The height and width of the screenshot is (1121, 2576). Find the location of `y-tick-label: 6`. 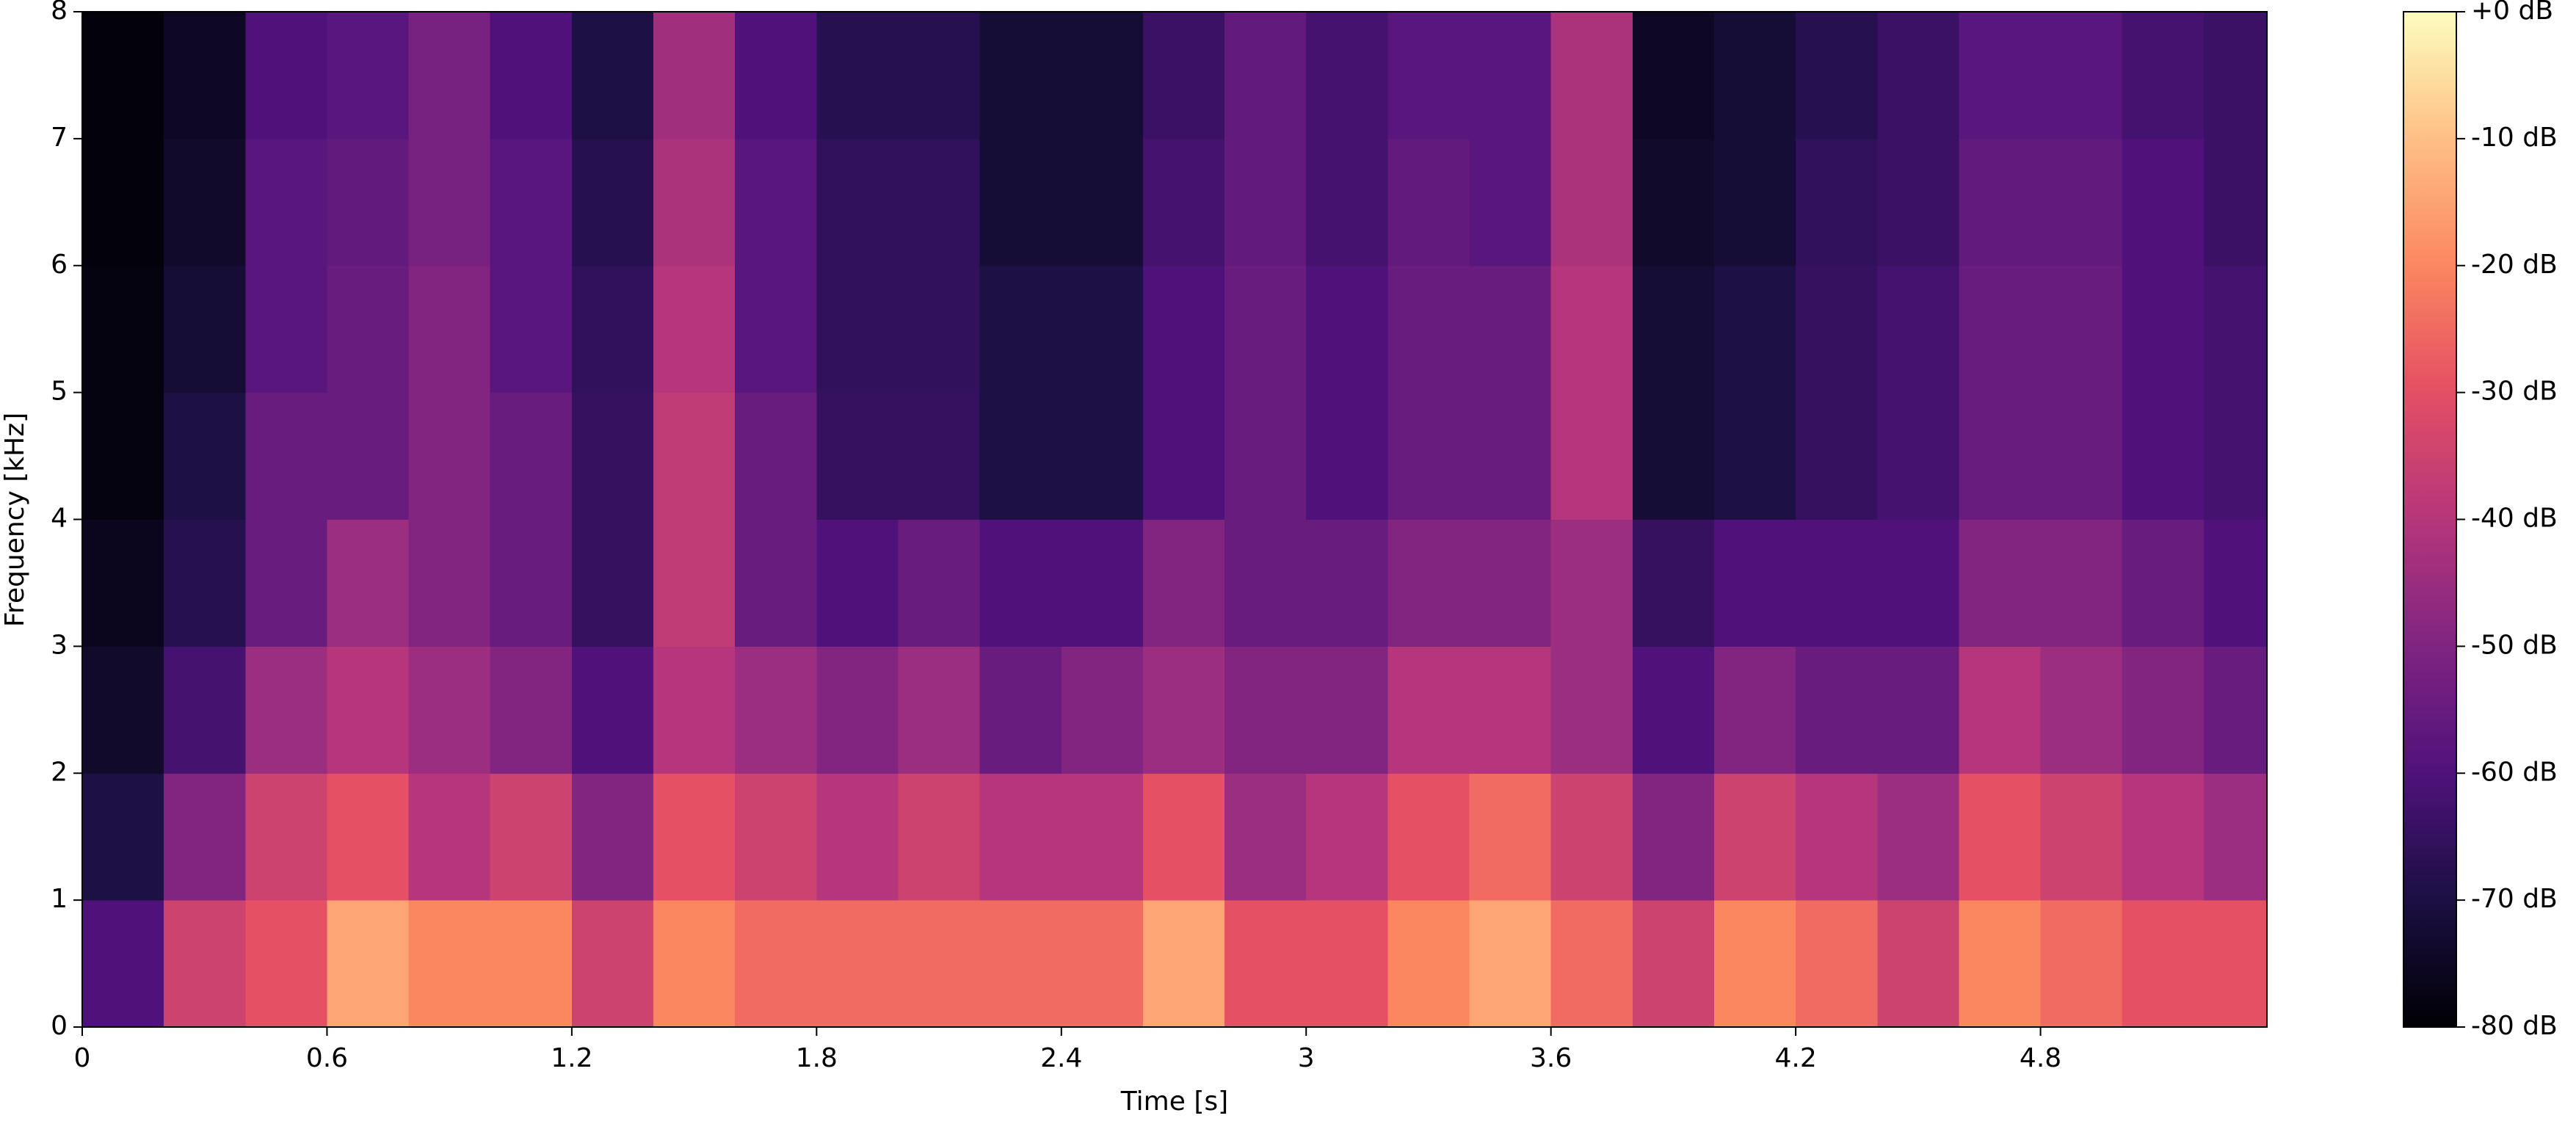

y-tick-label: 6 is located at coordinates (60, 265).